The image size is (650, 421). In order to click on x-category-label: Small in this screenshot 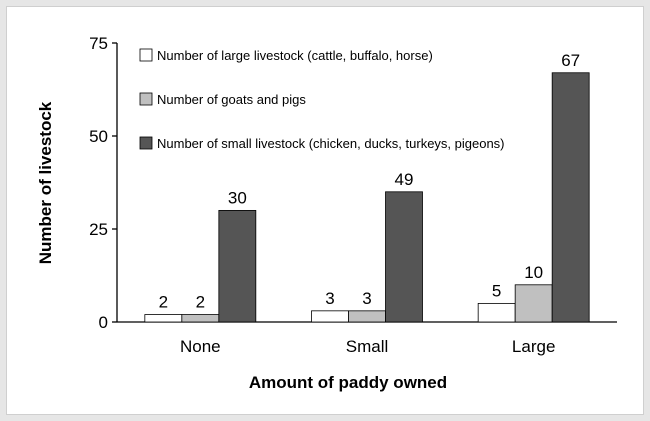, I will do `click(367, 346)`.